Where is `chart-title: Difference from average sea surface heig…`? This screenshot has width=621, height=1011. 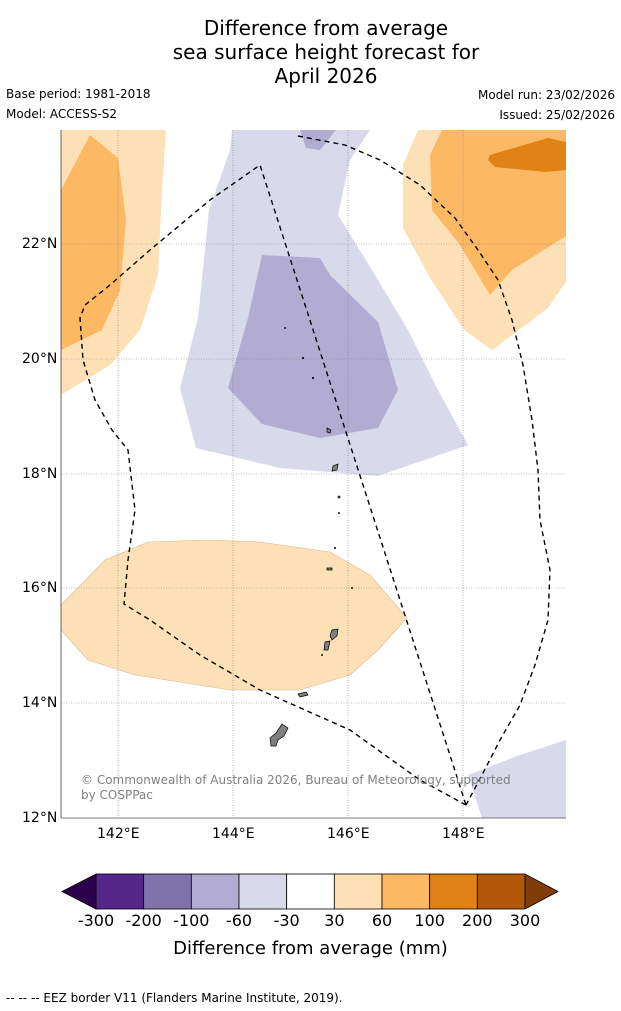 chart-title: Difference from average sea surface heig… is located at coordinates (310, 52).